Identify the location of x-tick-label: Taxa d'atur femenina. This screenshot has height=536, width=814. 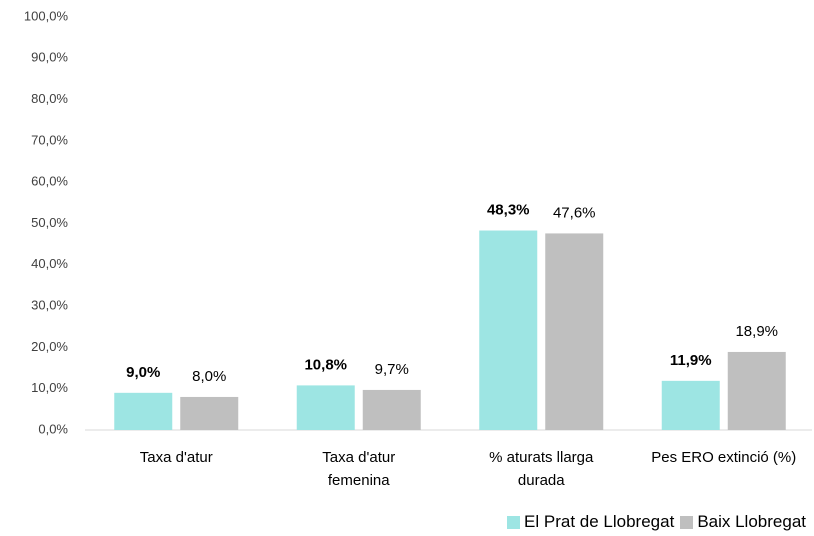
(359, 469).